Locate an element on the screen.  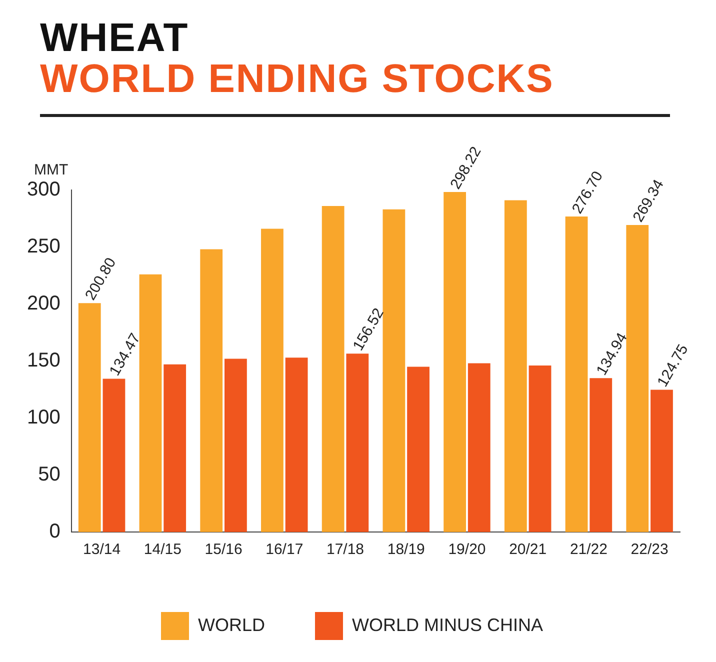
x-tick-label: 18/19 is located at coordinates (406, 549).